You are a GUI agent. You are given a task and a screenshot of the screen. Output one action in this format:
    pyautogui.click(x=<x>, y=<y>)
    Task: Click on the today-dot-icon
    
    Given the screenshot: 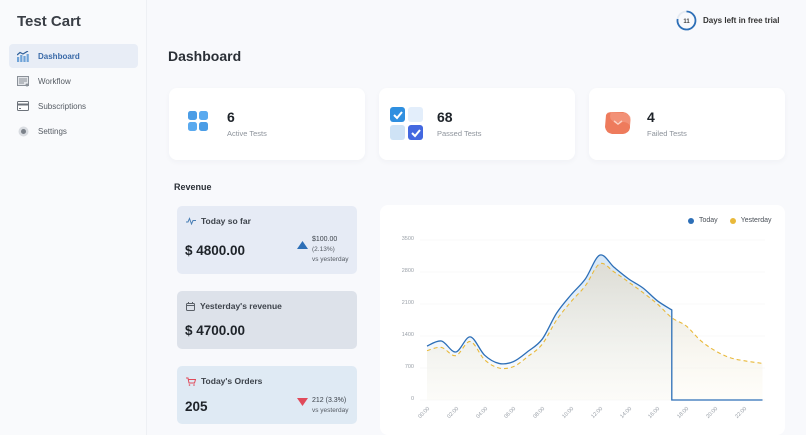 What is the action you would take?
    pyautogui.click(x=691, y=220)
    